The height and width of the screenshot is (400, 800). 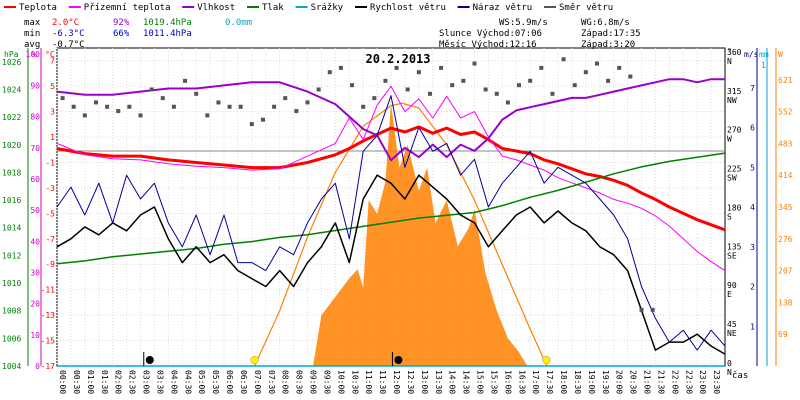 What do you see at coordinates (535, 382) in the screenshot?
I see `x-tick-label: 17:00` at bounding box center [535, 382].